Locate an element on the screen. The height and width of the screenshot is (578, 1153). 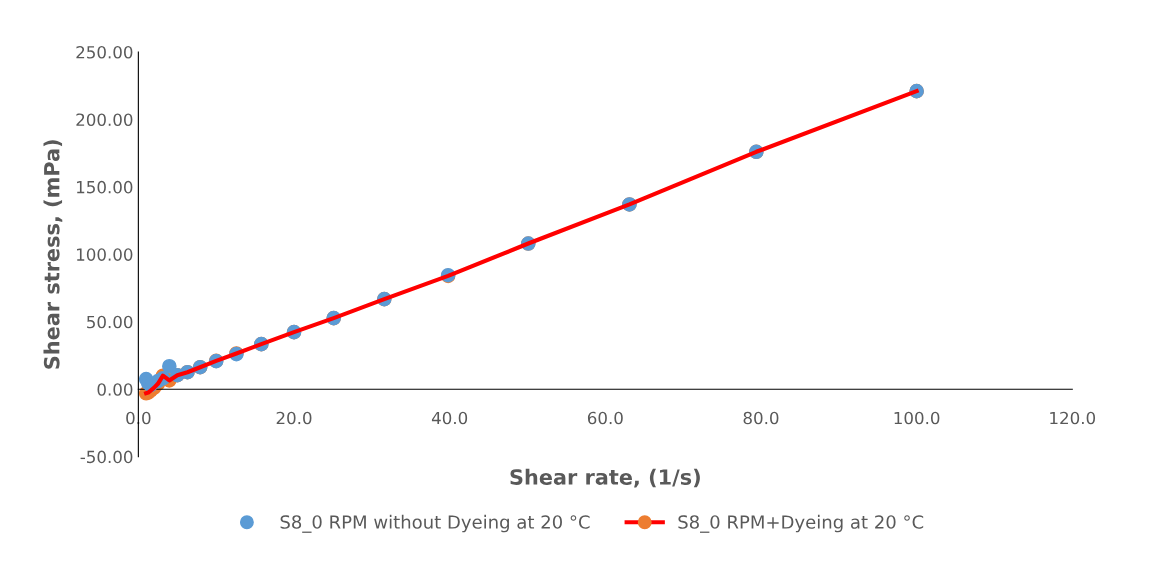
y-tick-label: 200.00 is located at coordinates (104, 120).